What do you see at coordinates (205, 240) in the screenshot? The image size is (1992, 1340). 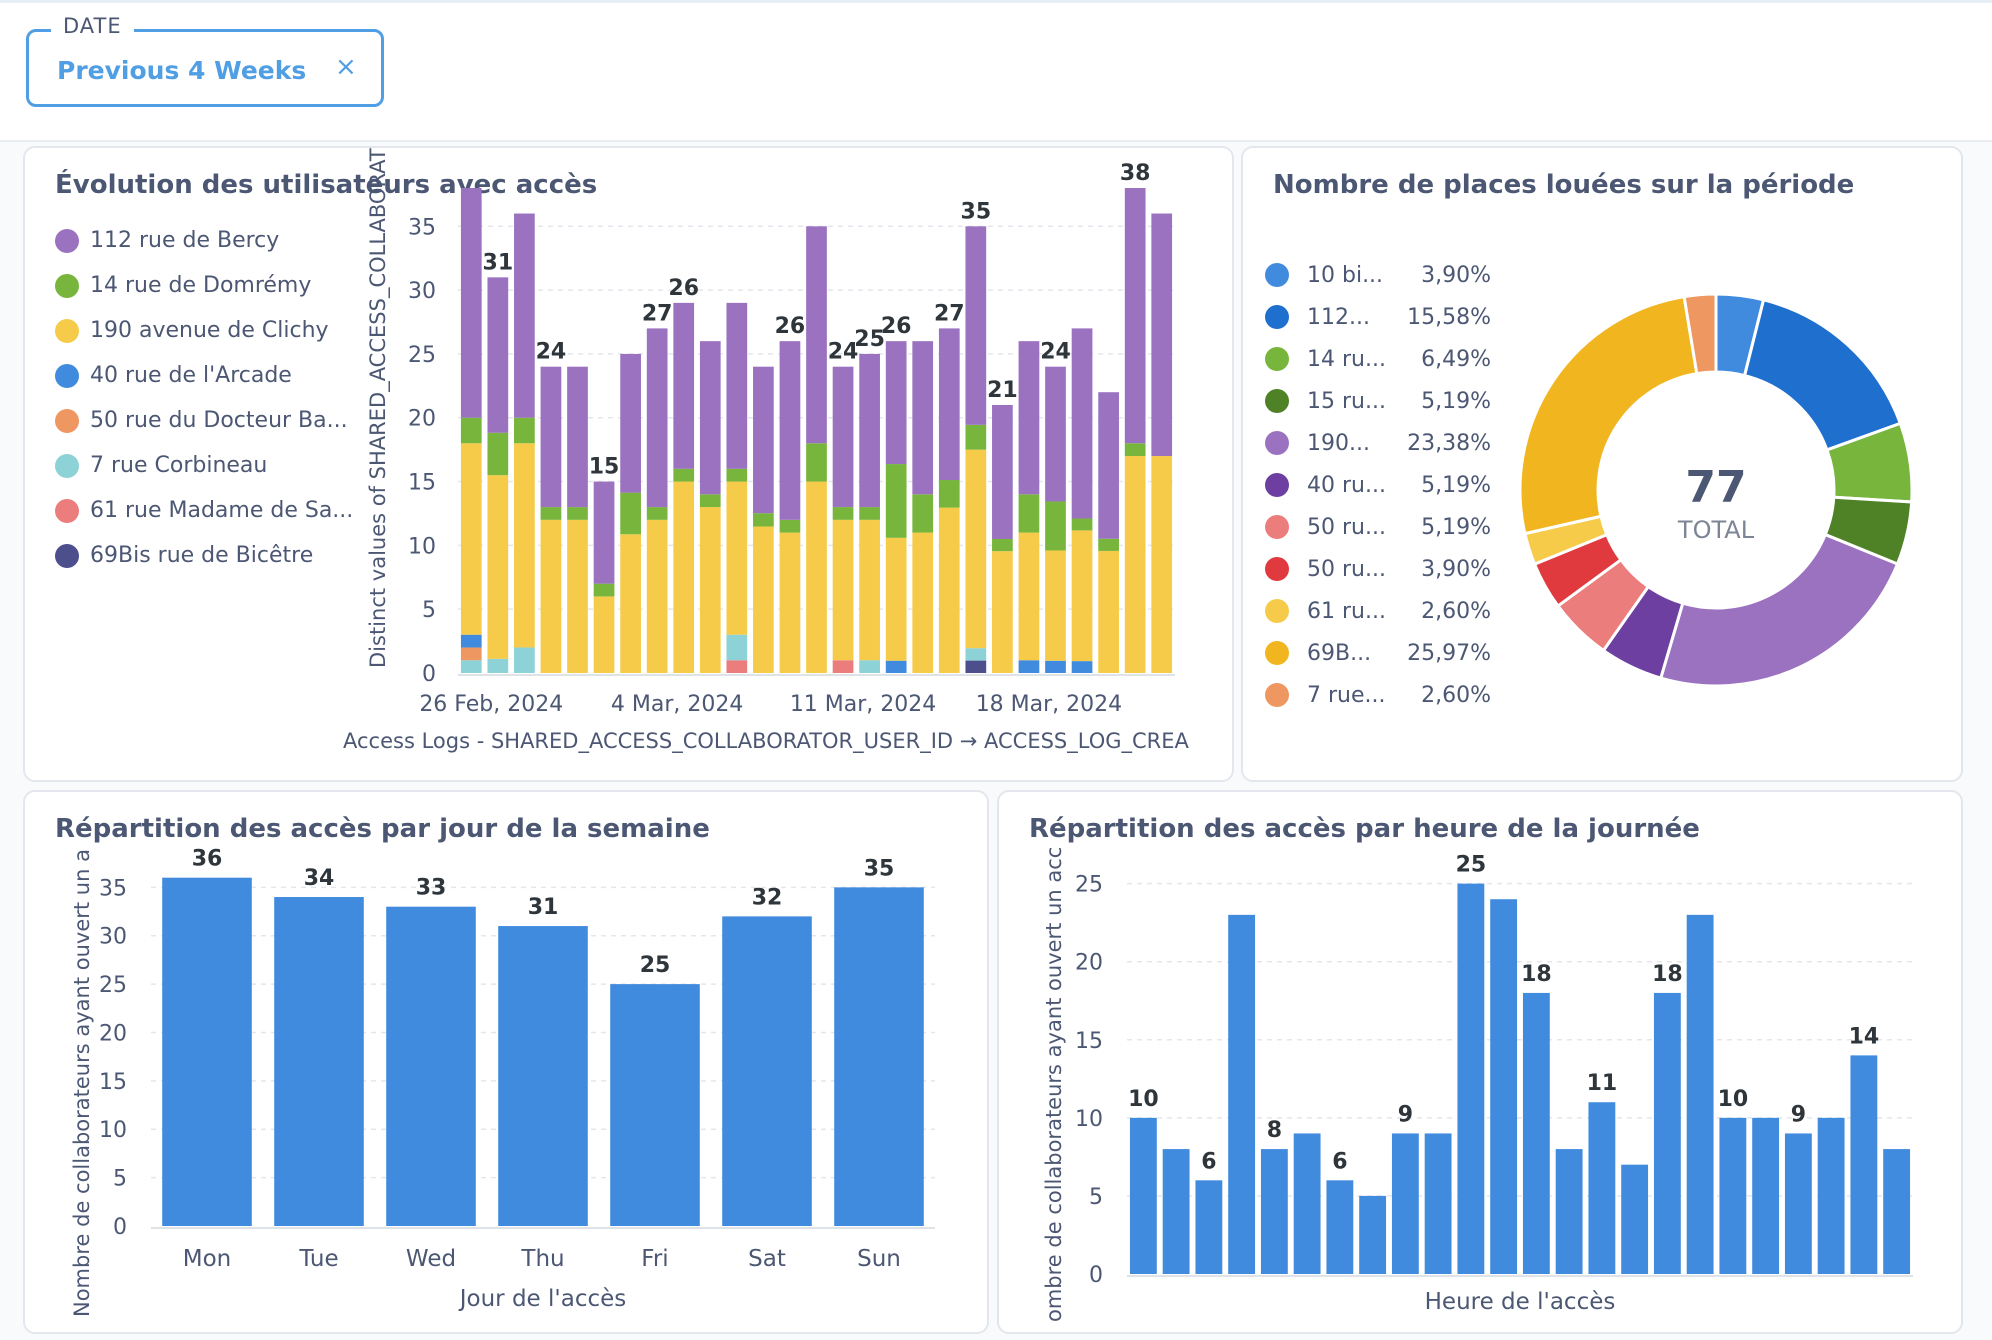 I see `legend-item: 112 rue de Bercy` at bounding box center [205, 240].